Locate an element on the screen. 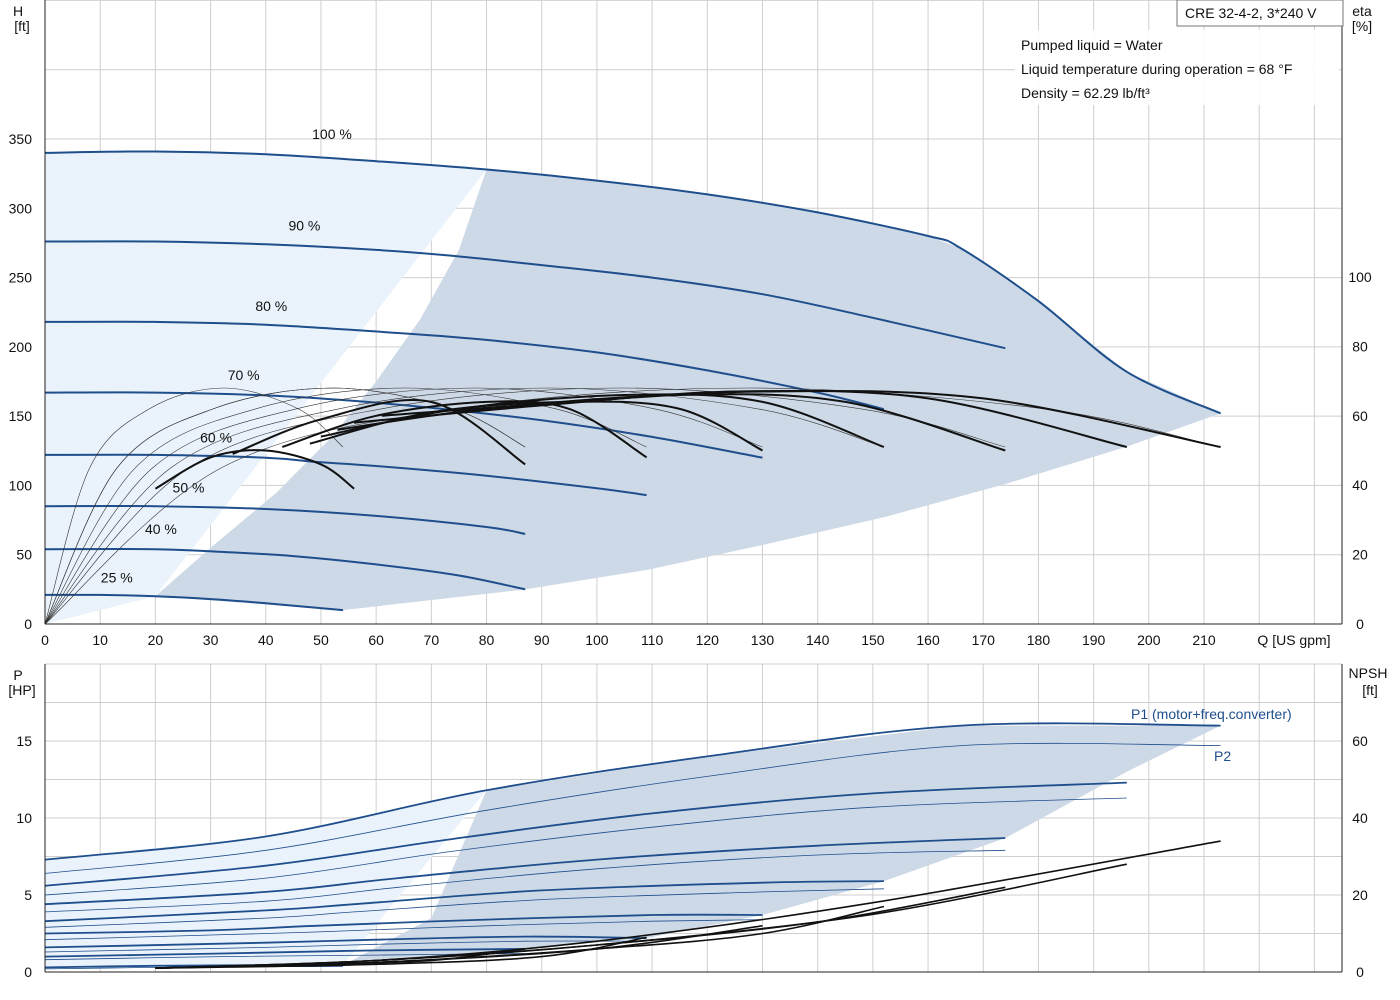  info-line-3: Density = 62.29 lb/ft³ is located at coordinates (1085, 93).